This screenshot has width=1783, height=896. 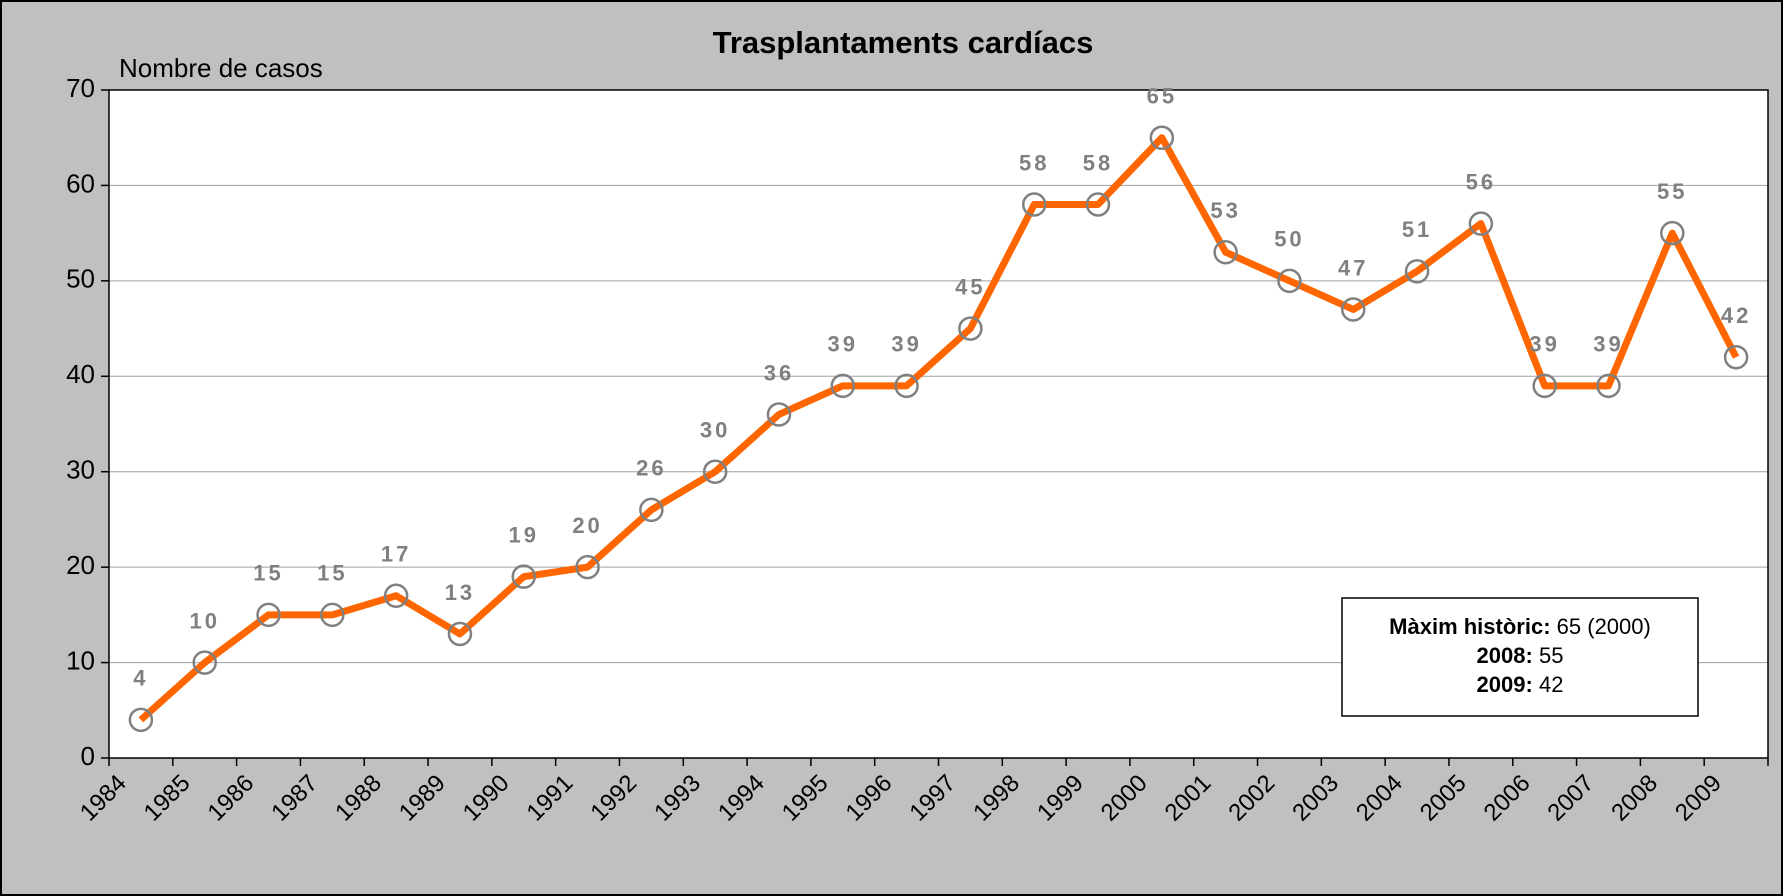 What do you see at coordinates (1604, 626) in the screenshot?
I see `annotation-value: 65 (2000)` at bounding box center [1604, 626].